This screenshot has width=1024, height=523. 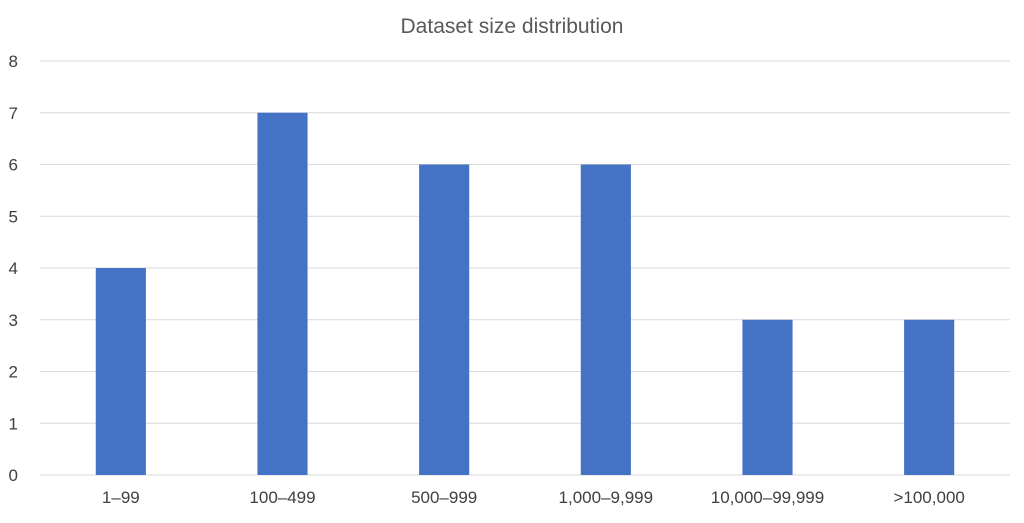 I want to click on y-tick-label: 5, so click(x=13, y=216).